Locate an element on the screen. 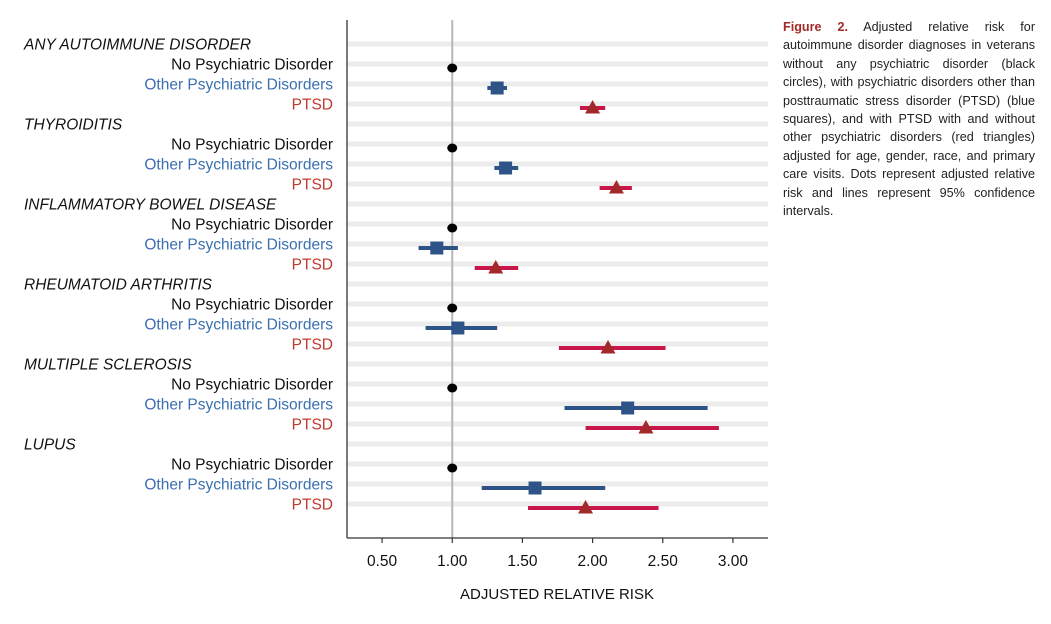  x-axis-label: ADJUSTED RELATIVE RISK is located at coordinates (557, 594).